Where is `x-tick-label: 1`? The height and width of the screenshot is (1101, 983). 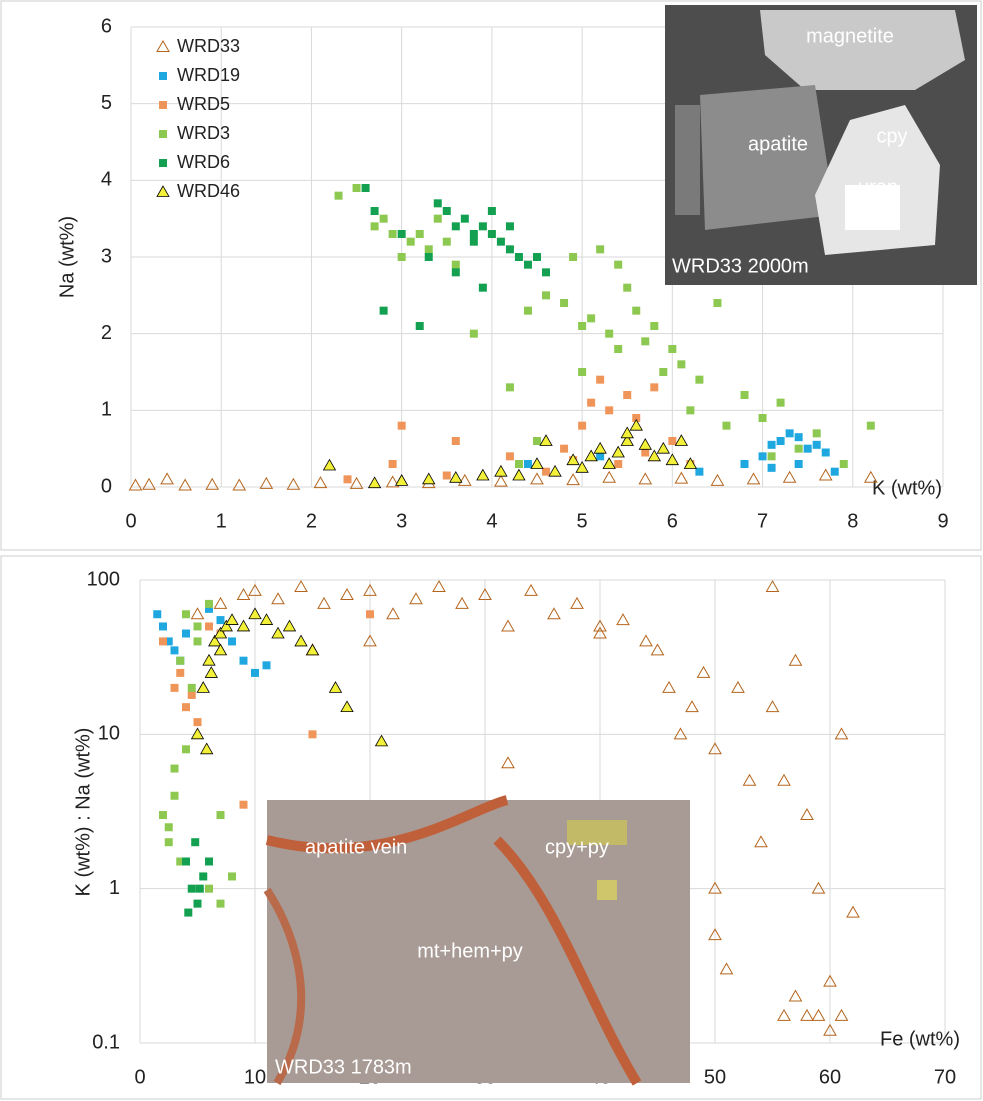 x-tick-label: 1 is located at coordinates (221, 521).